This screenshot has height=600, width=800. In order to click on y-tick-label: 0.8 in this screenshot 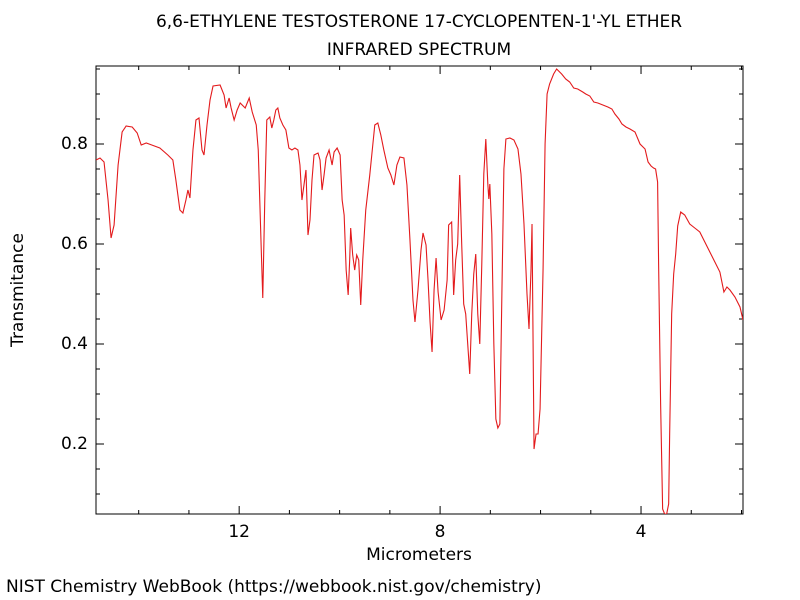, I will do `click(74, 144)`.